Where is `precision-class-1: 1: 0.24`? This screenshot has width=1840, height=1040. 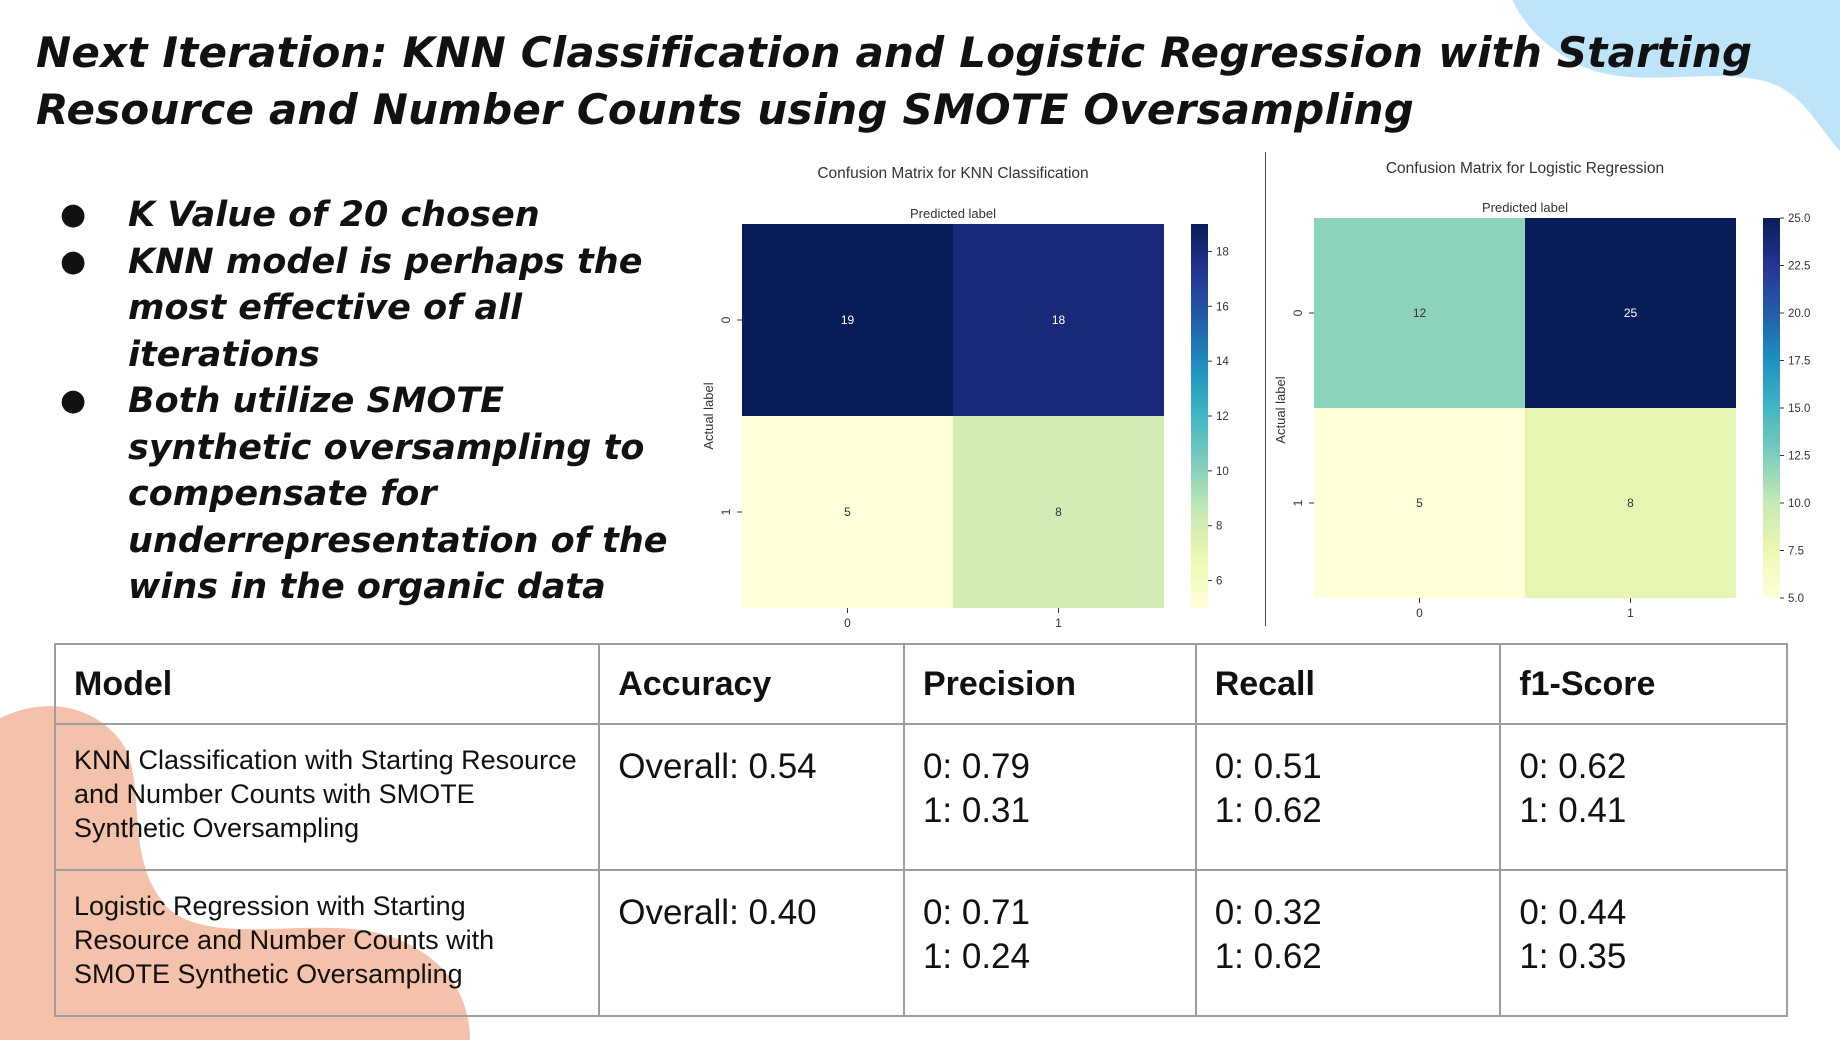
precision-class-1: 1: 0.24 is located at coordinates (976, 956).